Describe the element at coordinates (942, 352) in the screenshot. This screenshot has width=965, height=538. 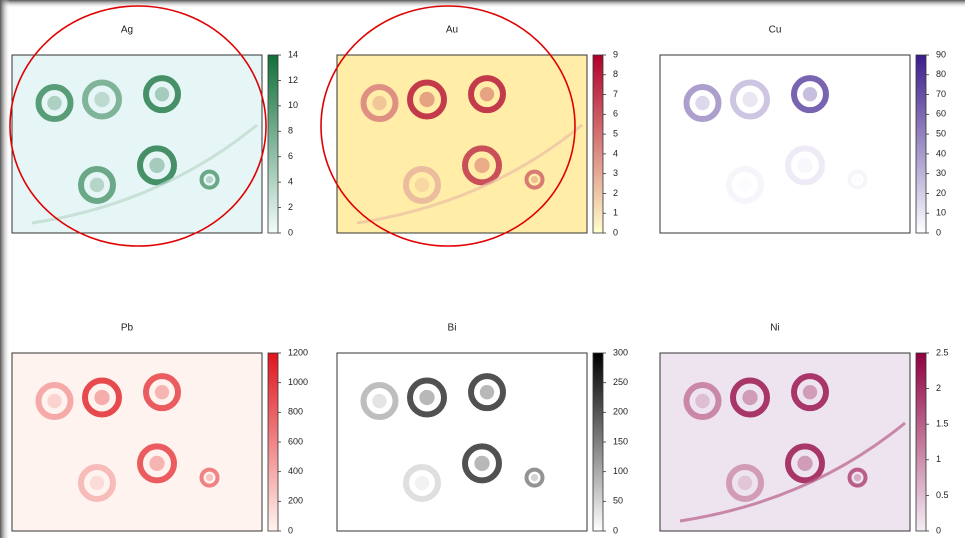
I see `colorbar-tick-label: 2.5` at that location.